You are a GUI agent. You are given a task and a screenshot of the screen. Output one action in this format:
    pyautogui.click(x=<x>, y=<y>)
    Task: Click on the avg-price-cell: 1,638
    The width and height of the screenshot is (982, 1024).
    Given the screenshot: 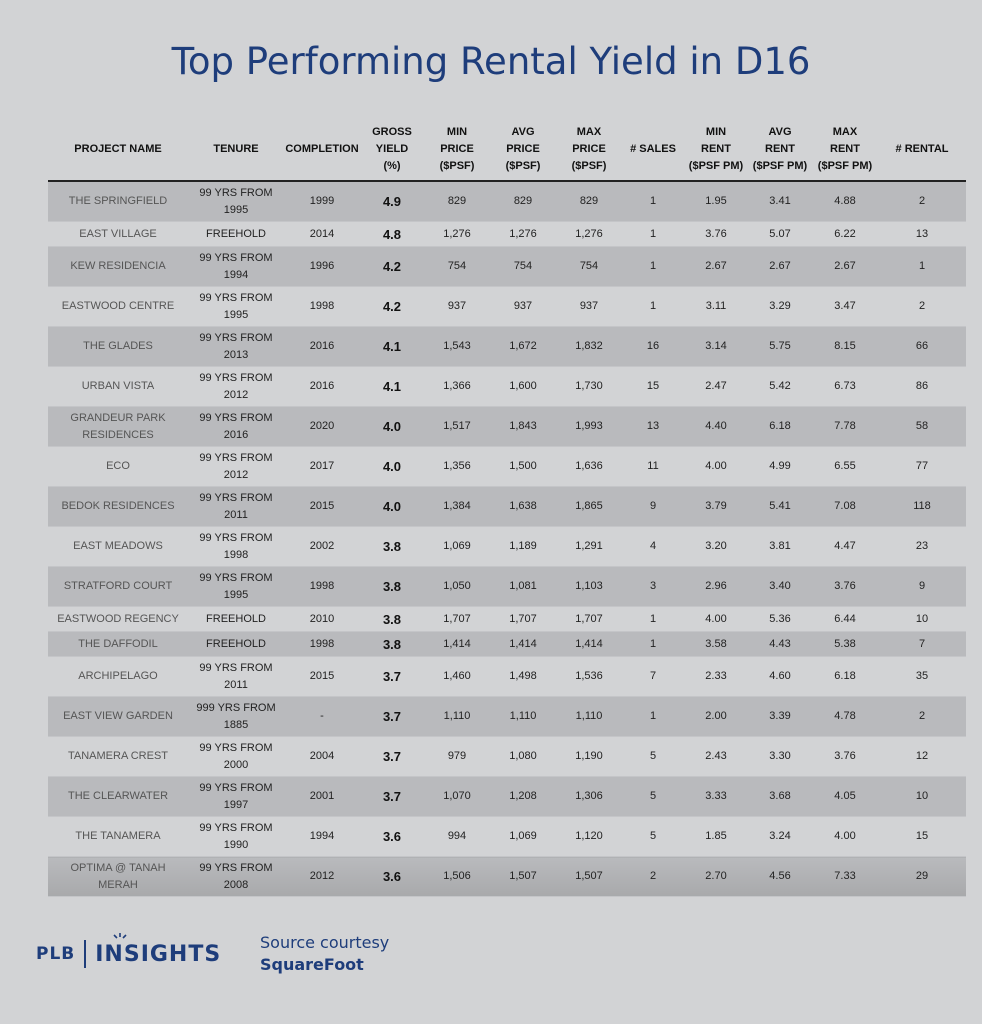 What is the action you would take?
    pyautogui.click(x=523, y=506)
    